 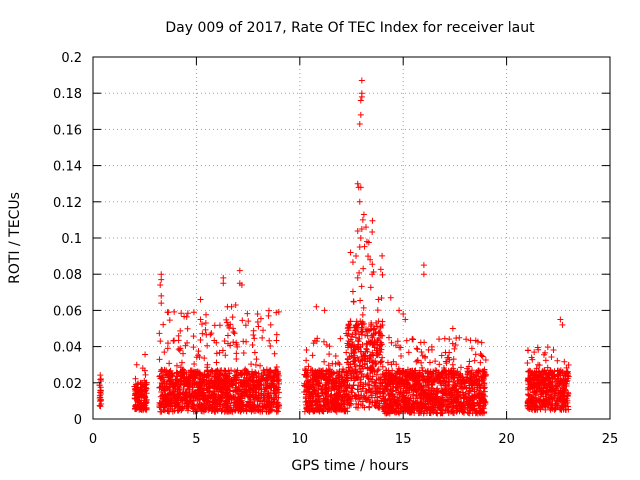 I want to click on x-axis-title: GPS time / hours, so click(x=349, y=466).